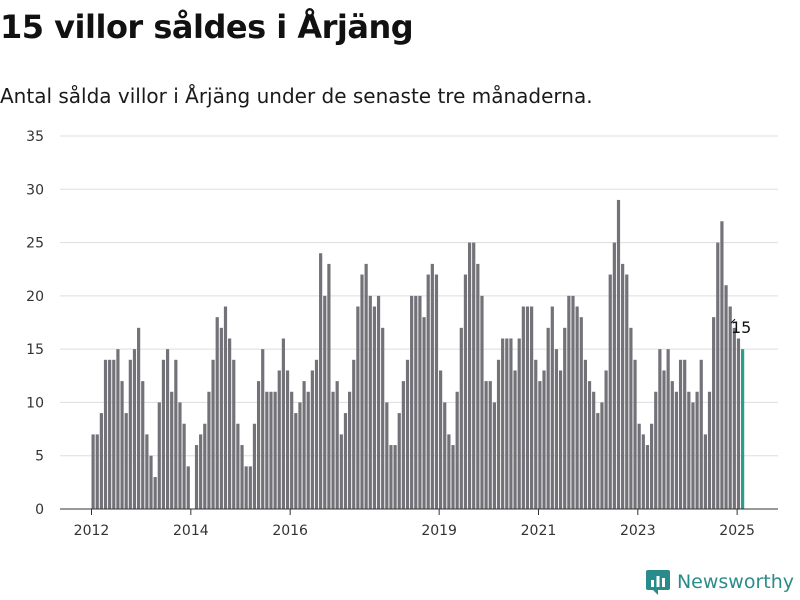  I want to click on annotation-label: 15, so click(741, 327).